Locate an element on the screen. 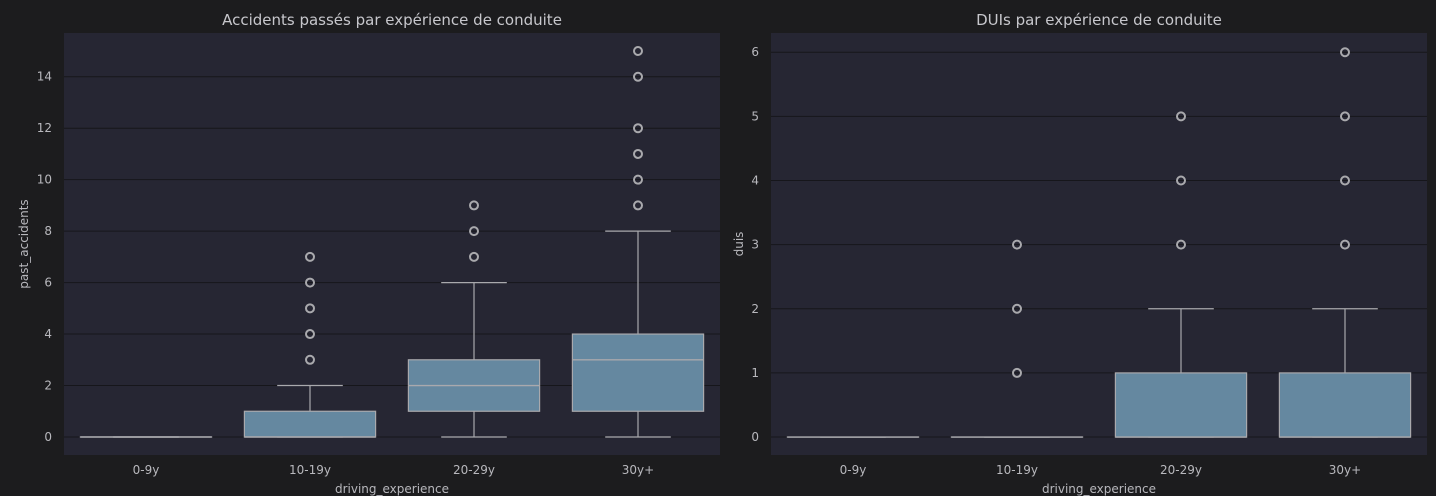  y-tick-labels: 0 1 2 3 4 5 6 is located at coordinates (755, 244).